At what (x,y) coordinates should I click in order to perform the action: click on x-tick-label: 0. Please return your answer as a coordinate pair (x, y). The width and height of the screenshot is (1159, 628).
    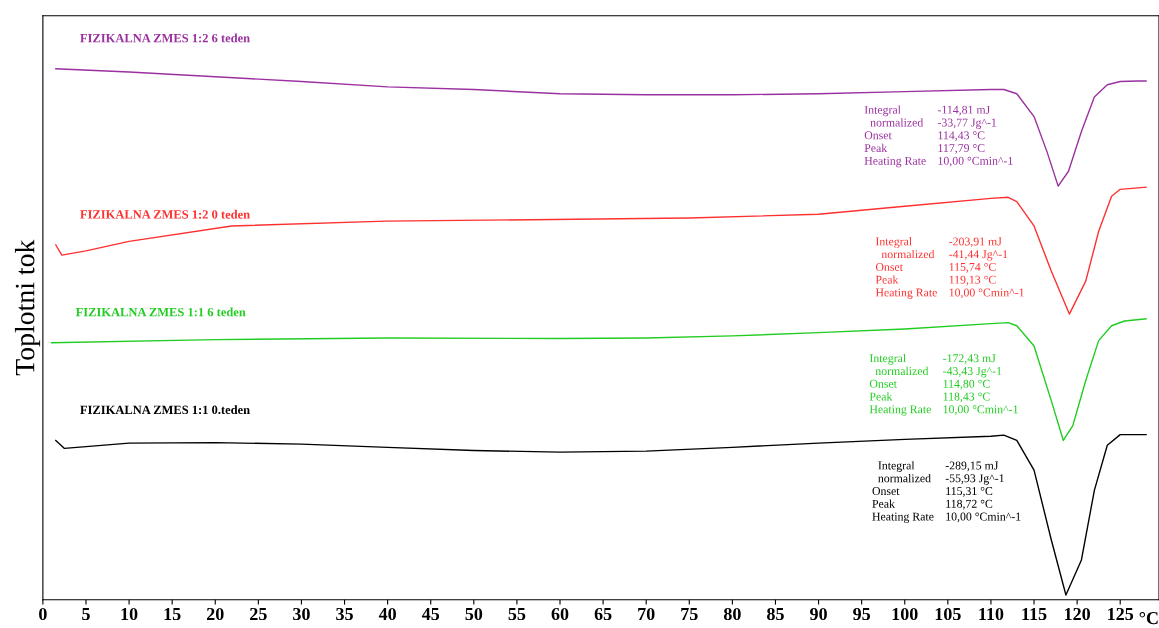
    Looking at the image, I should click on (43, 614).